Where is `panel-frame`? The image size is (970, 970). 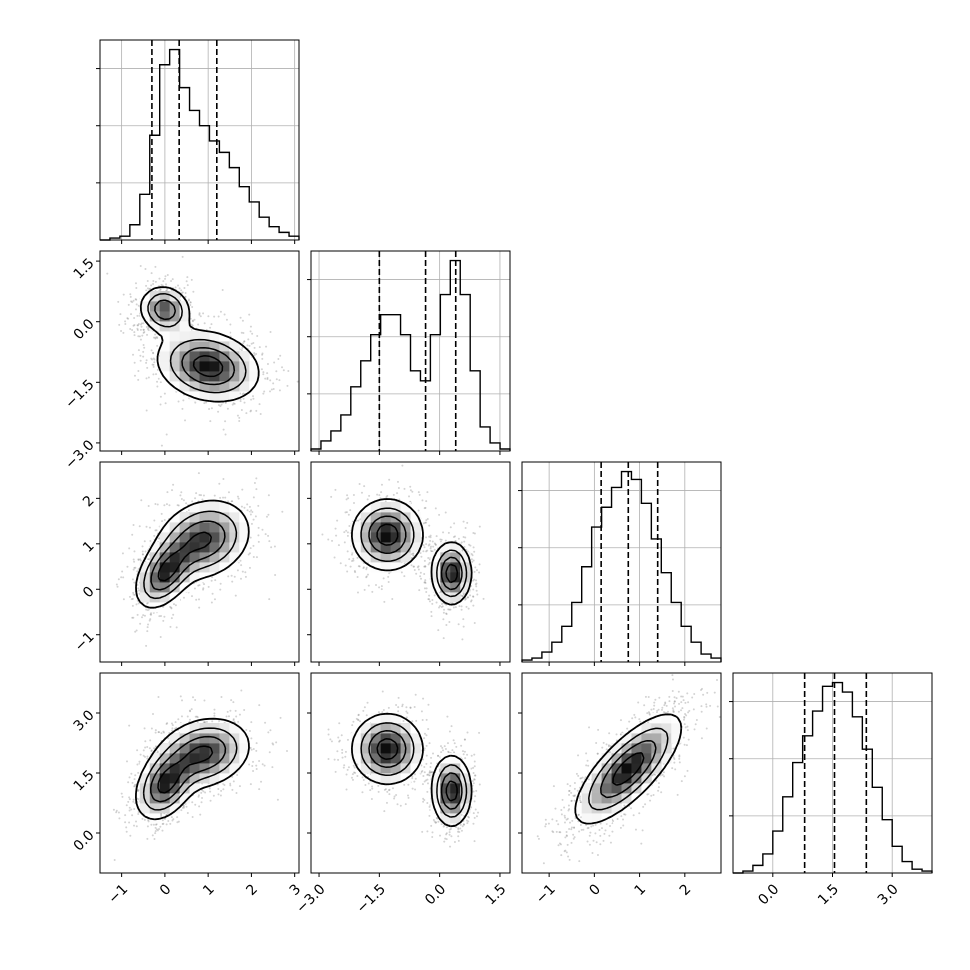 panel-frame is located at coordinates (410, 562).